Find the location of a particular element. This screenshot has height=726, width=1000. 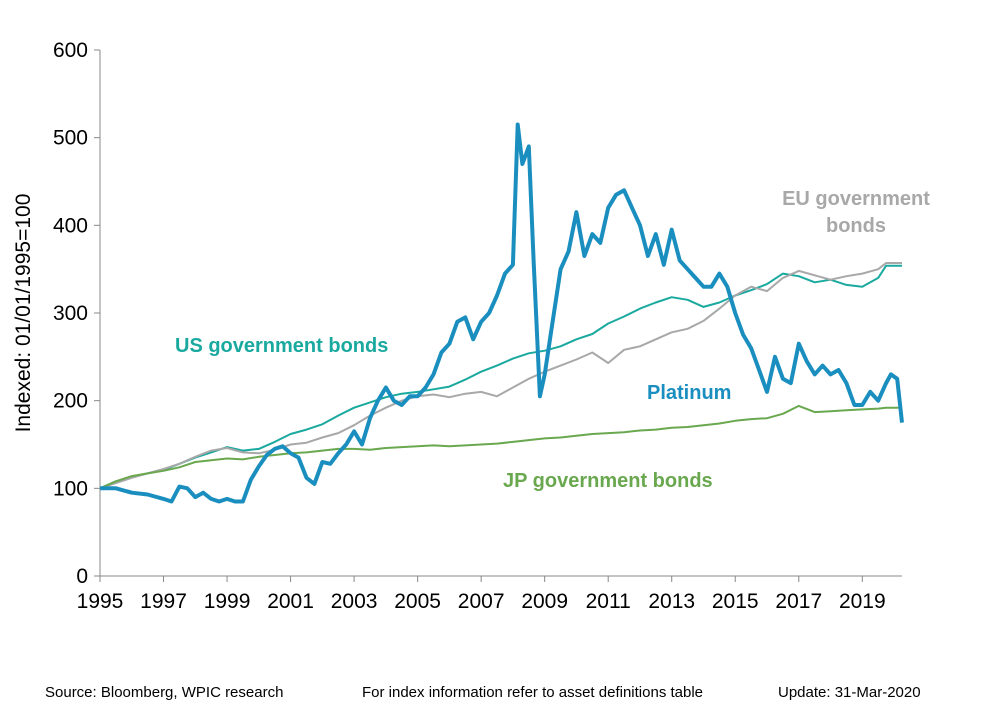

y-axis-title: Indexed: 01/01/1995=100 is located at coordinates (23, 313).